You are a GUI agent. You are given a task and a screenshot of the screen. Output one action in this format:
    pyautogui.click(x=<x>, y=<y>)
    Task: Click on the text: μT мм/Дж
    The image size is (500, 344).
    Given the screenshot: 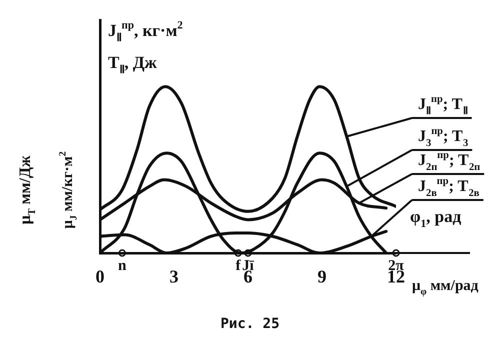 What is the action you would take?
    pyautogui.click(x=27, y=189)
    